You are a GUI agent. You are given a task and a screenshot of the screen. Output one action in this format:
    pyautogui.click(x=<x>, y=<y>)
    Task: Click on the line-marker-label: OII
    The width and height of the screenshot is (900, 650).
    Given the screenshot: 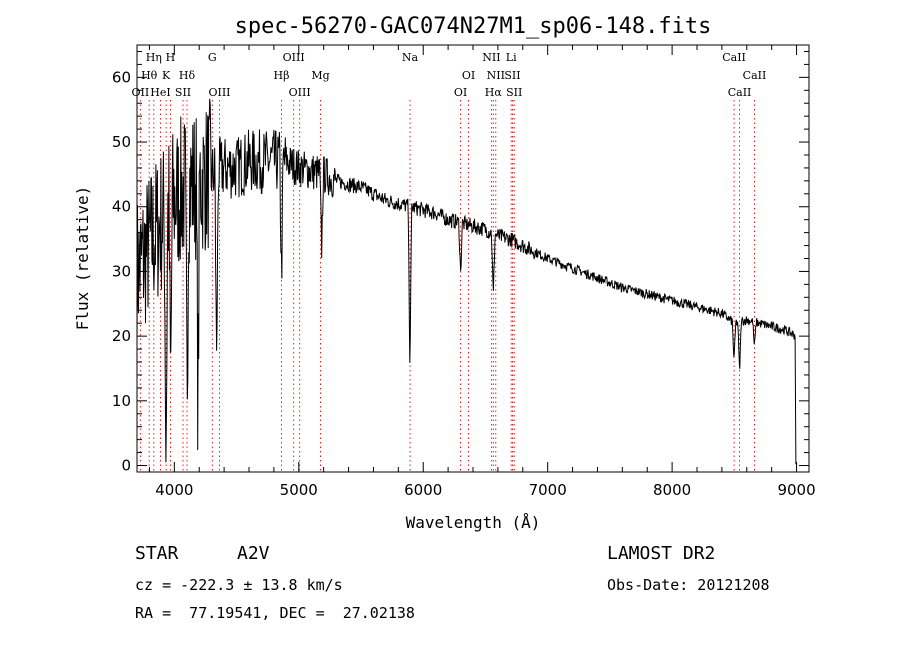 What is the action you would take?
    pyautogui.click(x=141, y=92)
    